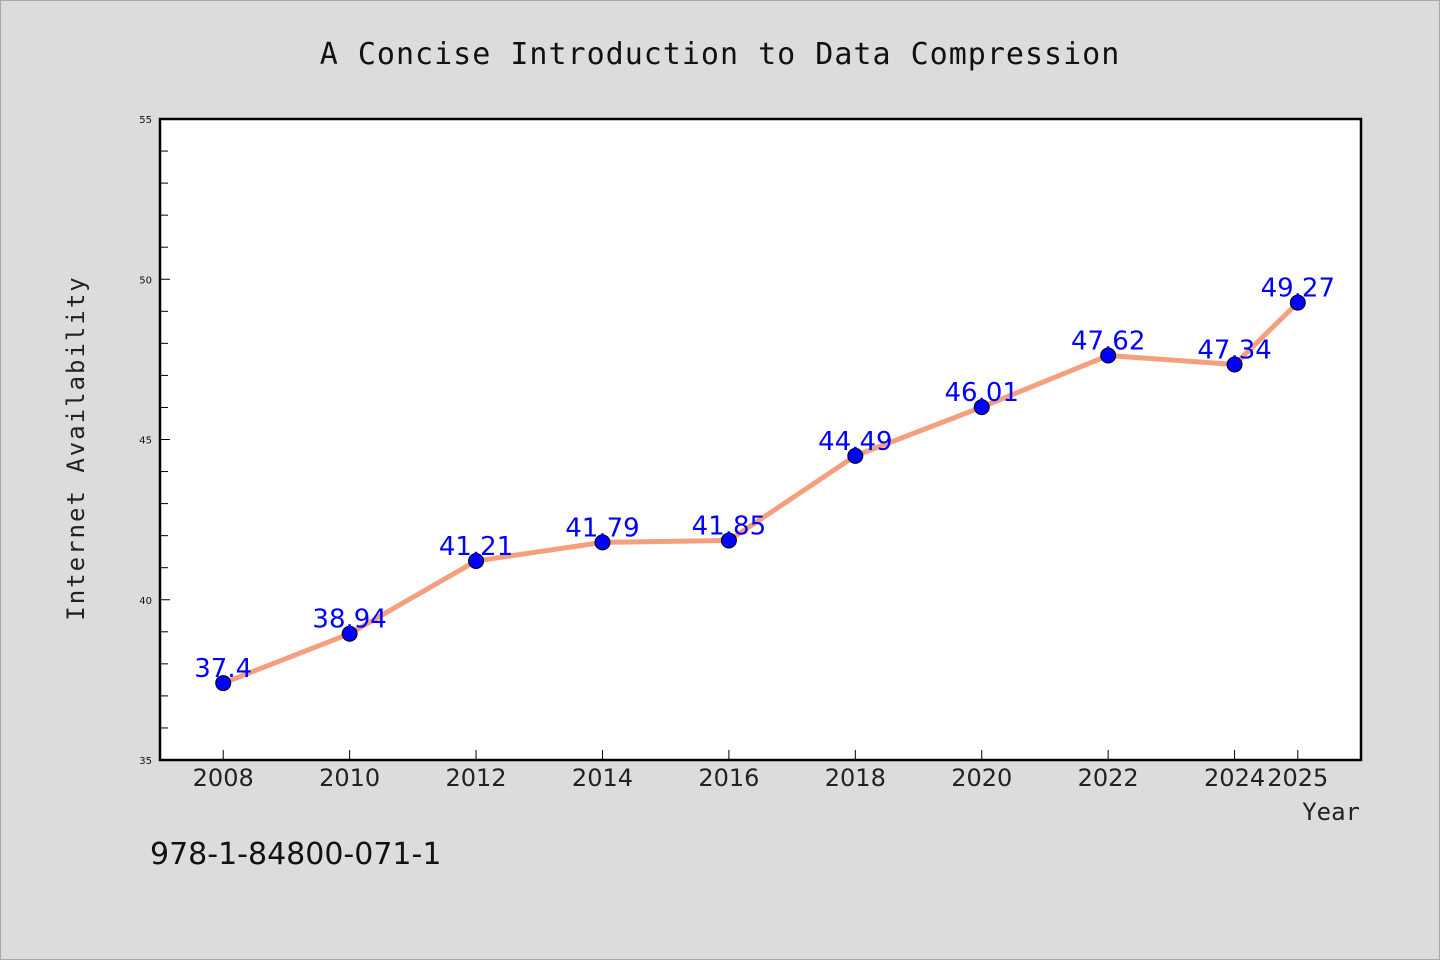 The image size is (1440, 960). I want to click on data-label: 41.85, so click(729, 526).